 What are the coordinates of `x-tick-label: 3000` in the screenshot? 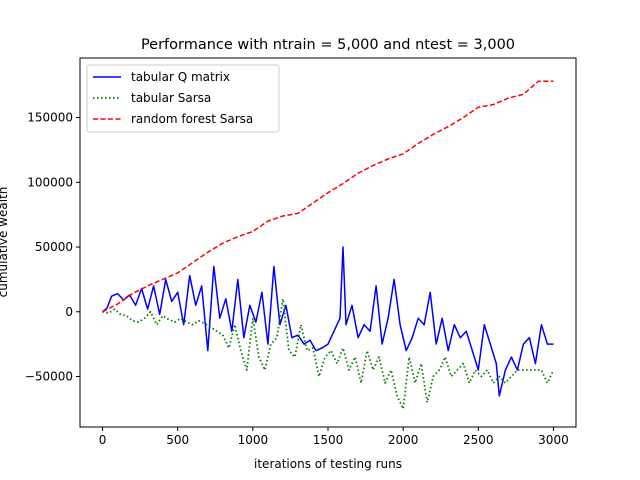 It's located at (553, 440).